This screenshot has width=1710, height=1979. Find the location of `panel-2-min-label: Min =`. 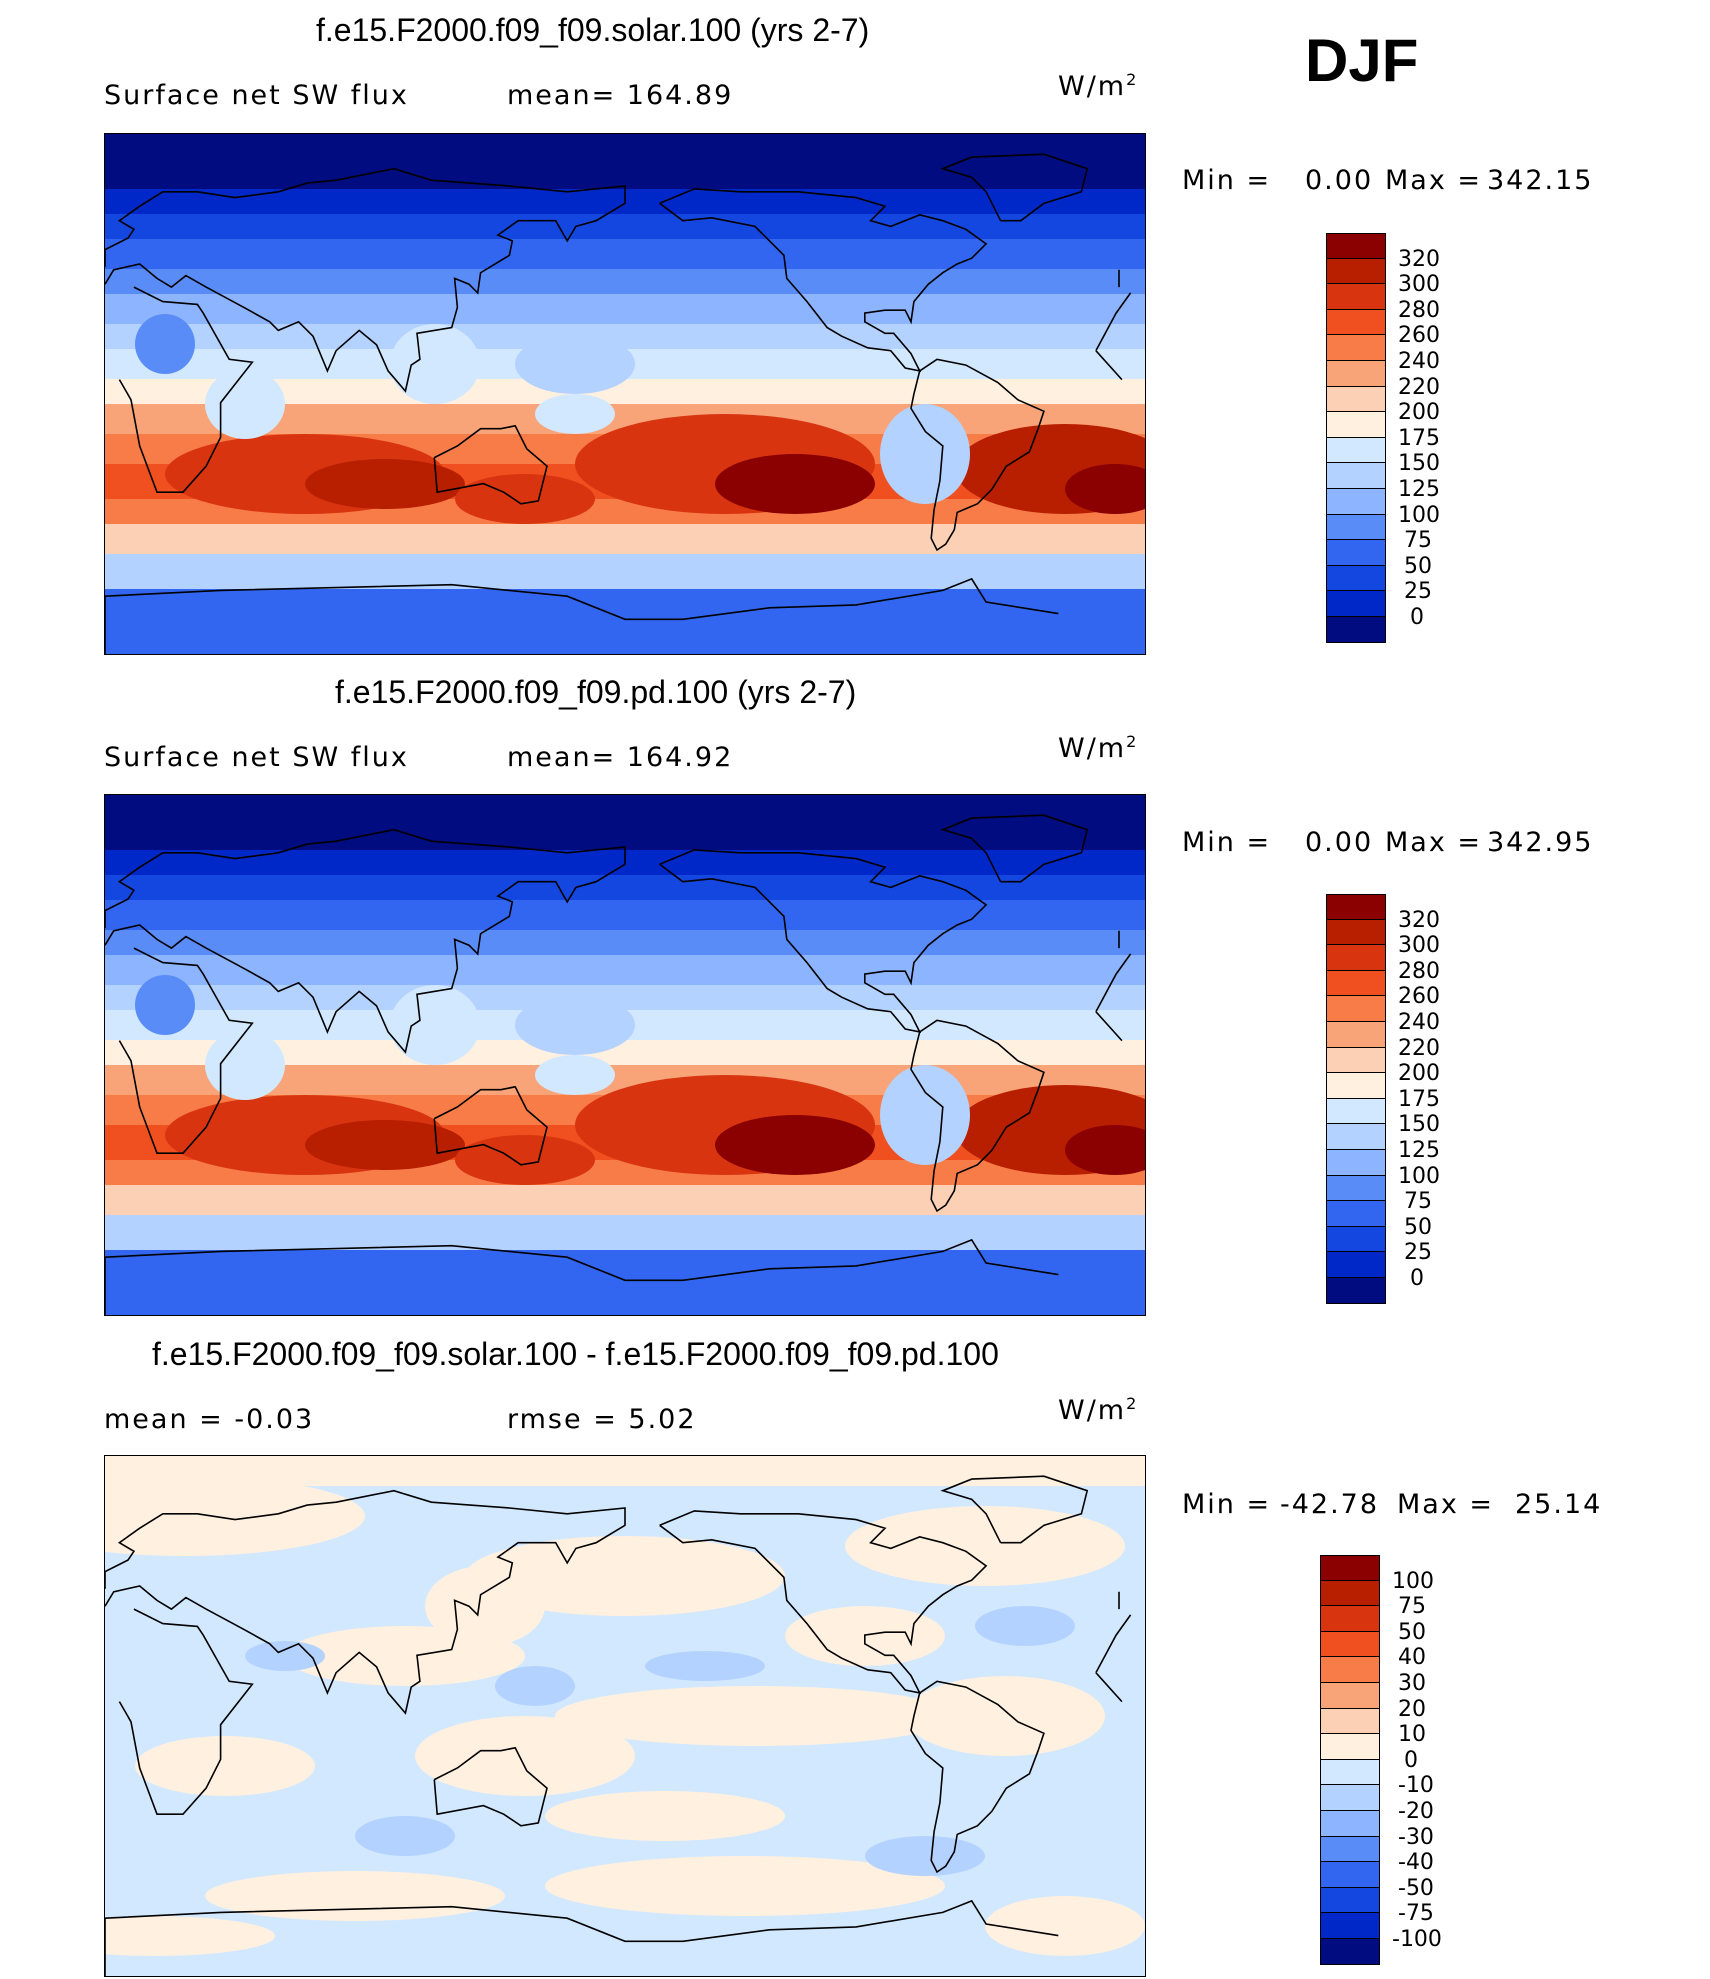

panel-2-min-label: Min = is located at coordinates (1227, 842).